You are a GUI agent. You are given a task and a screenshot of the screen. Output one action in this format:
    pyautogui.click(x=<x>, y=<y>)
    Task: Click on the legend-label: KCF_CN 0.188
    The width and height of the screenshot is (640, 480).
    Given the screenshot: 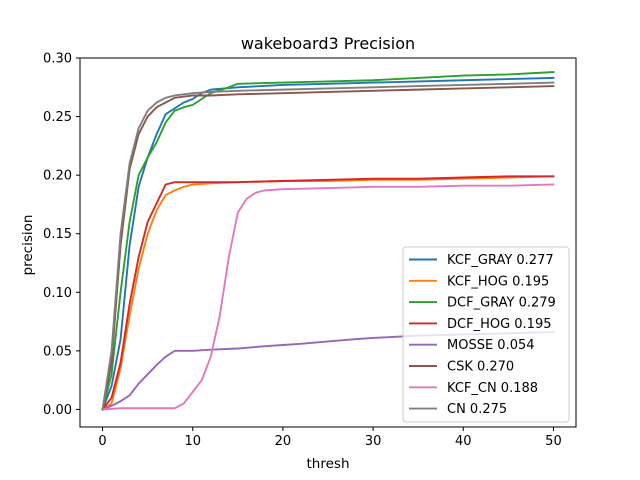 What is the action you would take?
    pyautogui.click(x=492, y=388)
    